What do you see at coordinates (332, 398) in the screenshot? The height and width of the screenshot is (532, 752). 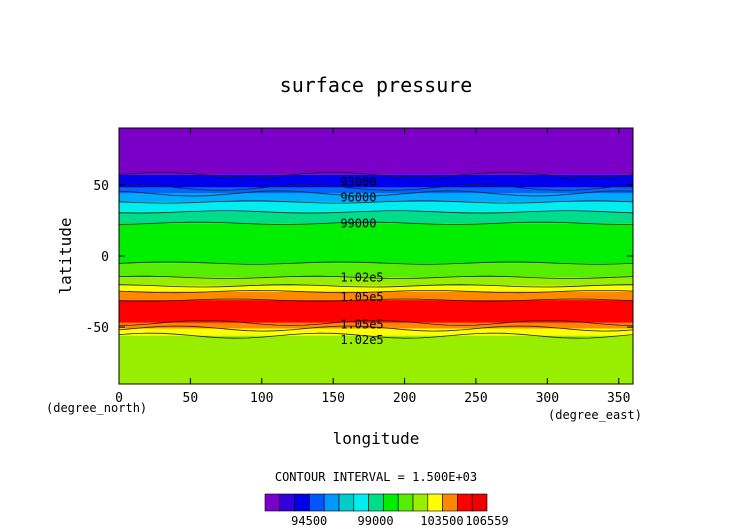 I see `x-tick-label: 150` at bounding box center [332, 398].